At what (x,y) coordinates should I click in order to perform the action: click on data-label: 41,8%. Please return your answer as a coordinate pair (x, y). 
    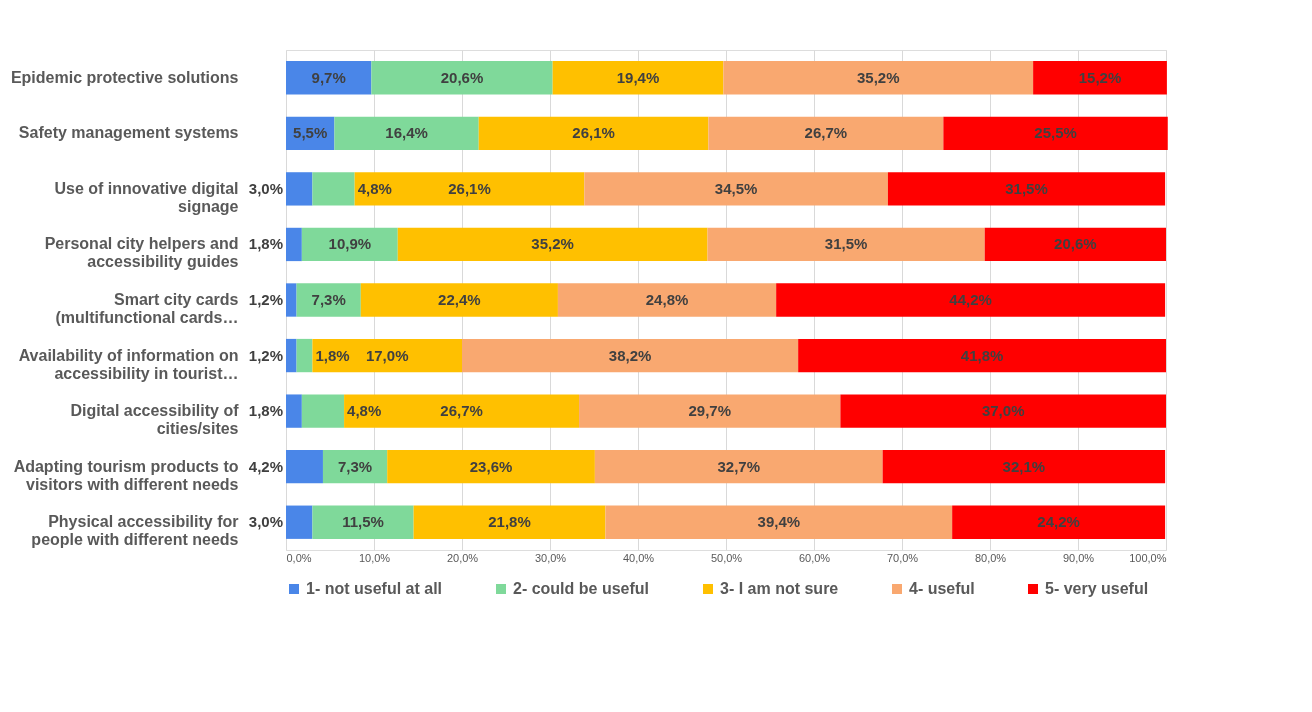
    Looking at the image, I should click on (982, 355).